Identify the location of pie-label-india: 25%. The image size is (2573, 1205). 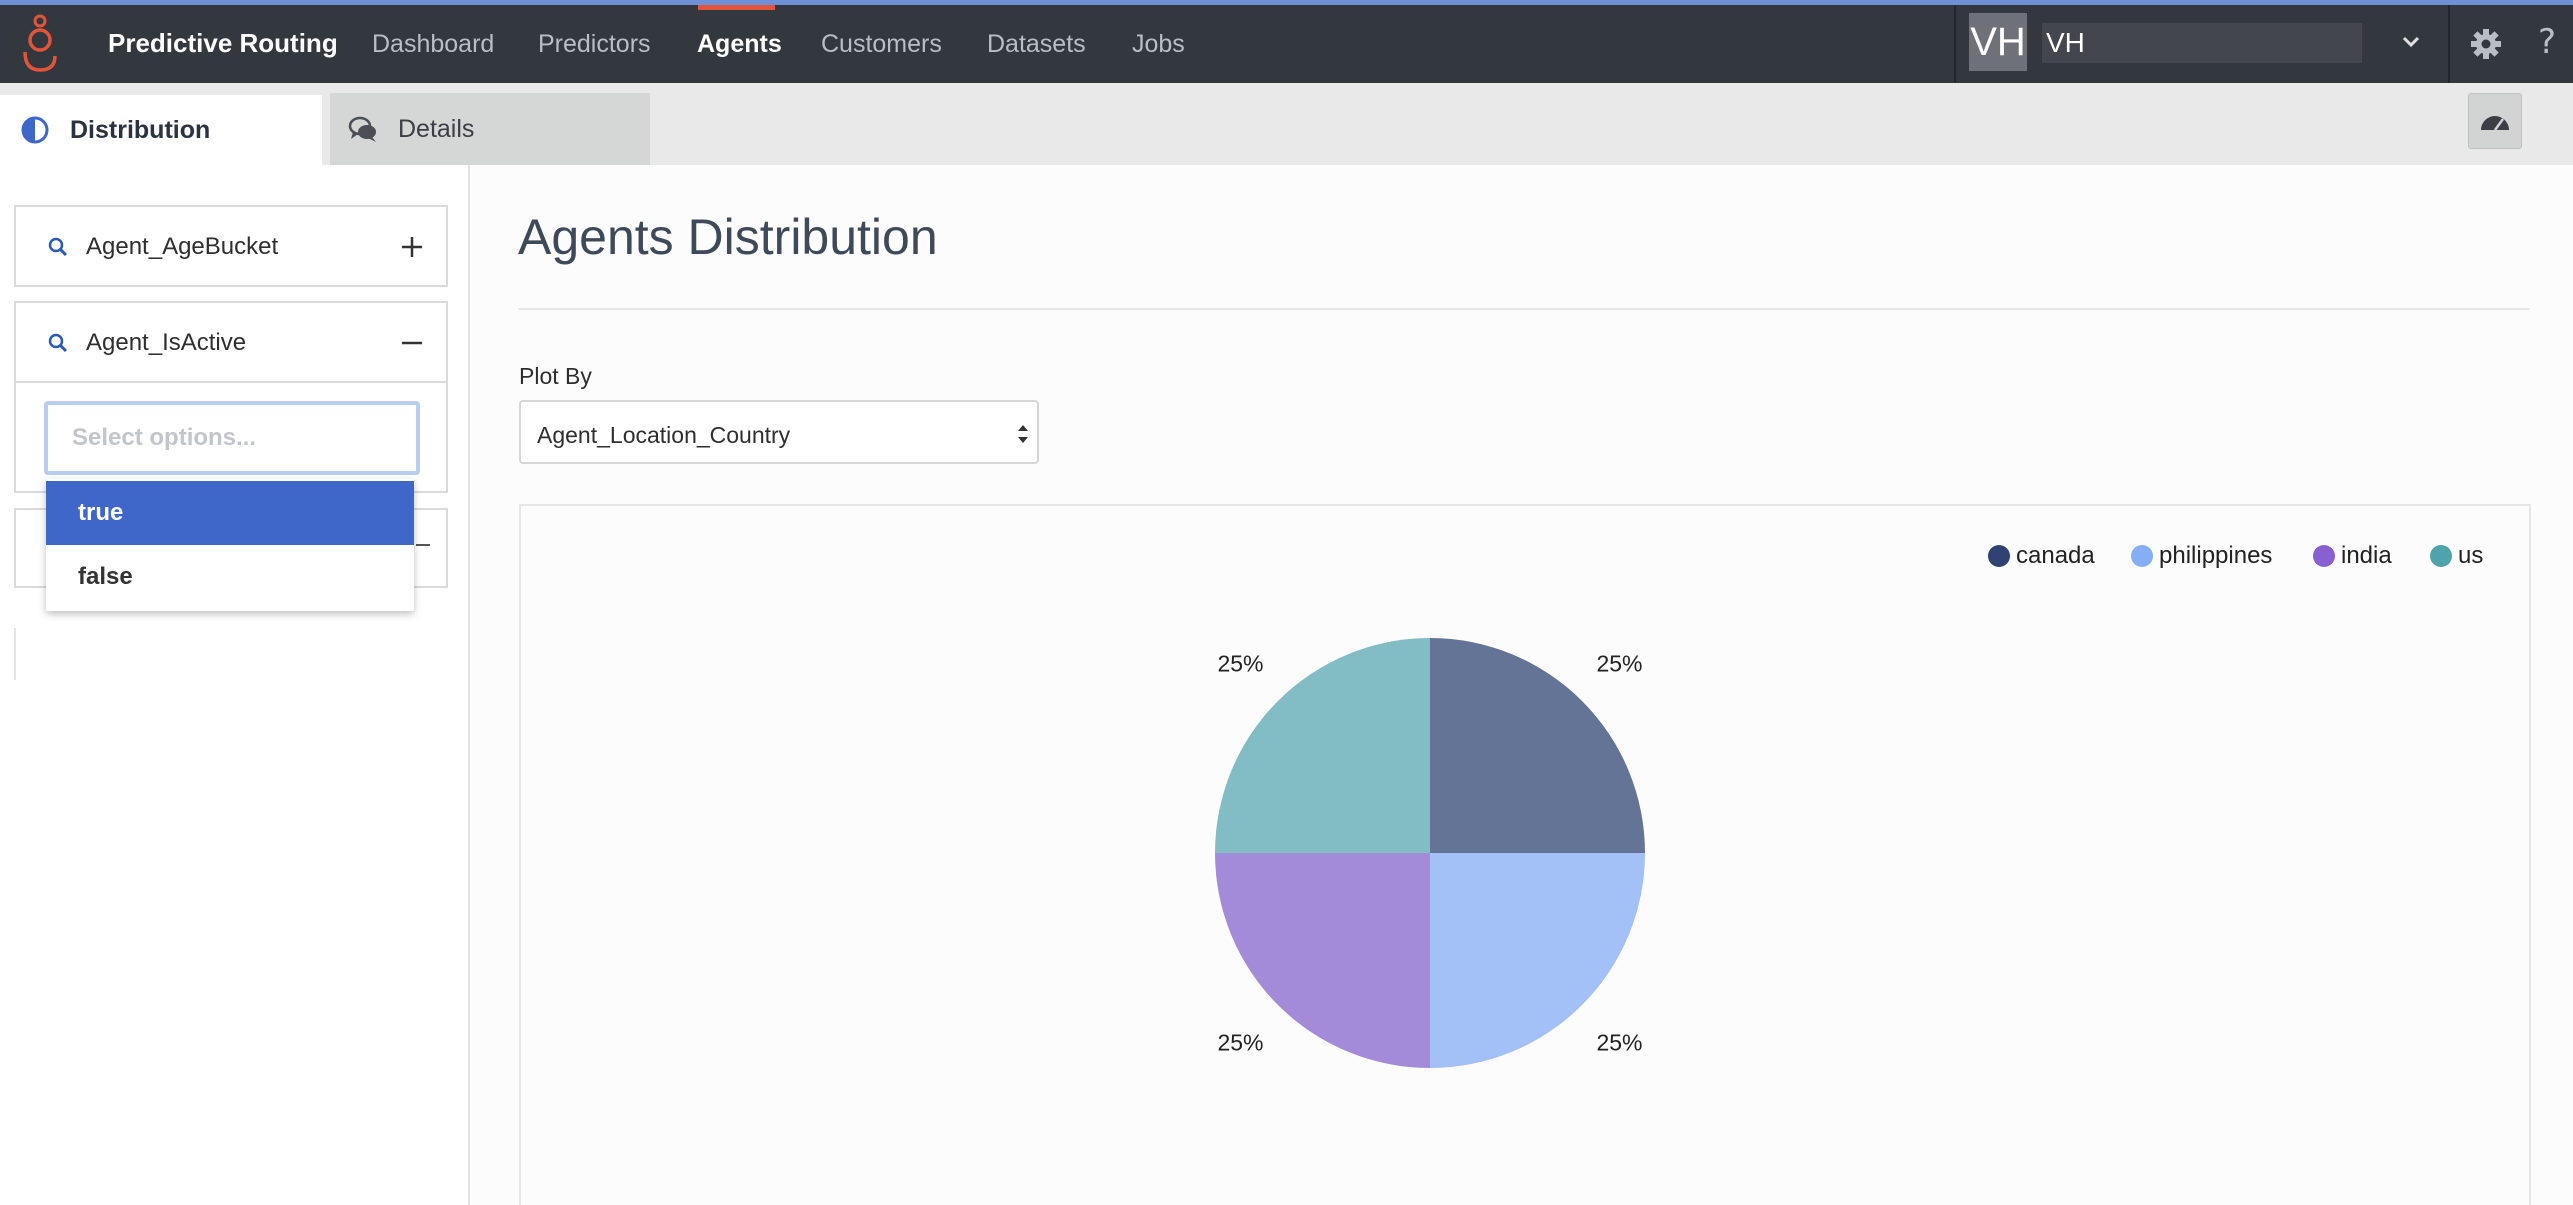
(1240, 1043).